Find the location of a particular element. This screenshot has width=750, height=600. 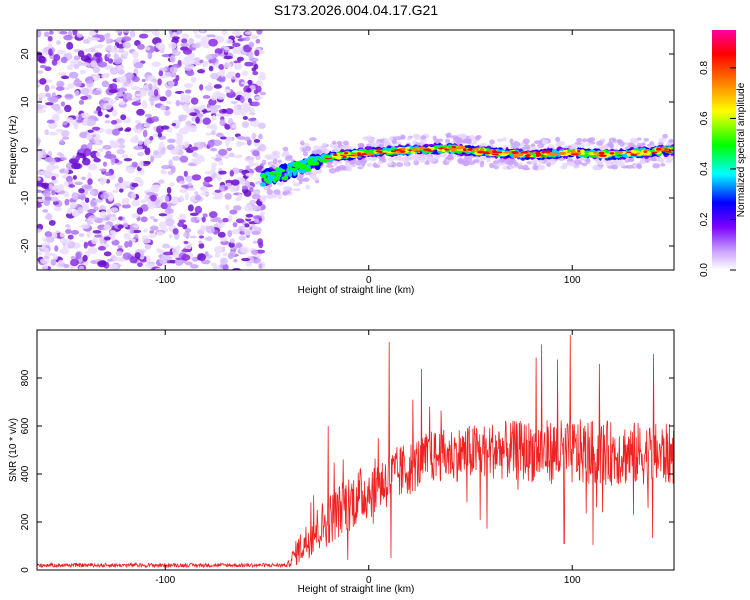

spectrogram-ytick-label: -20 is located at coordinates (25, 245).